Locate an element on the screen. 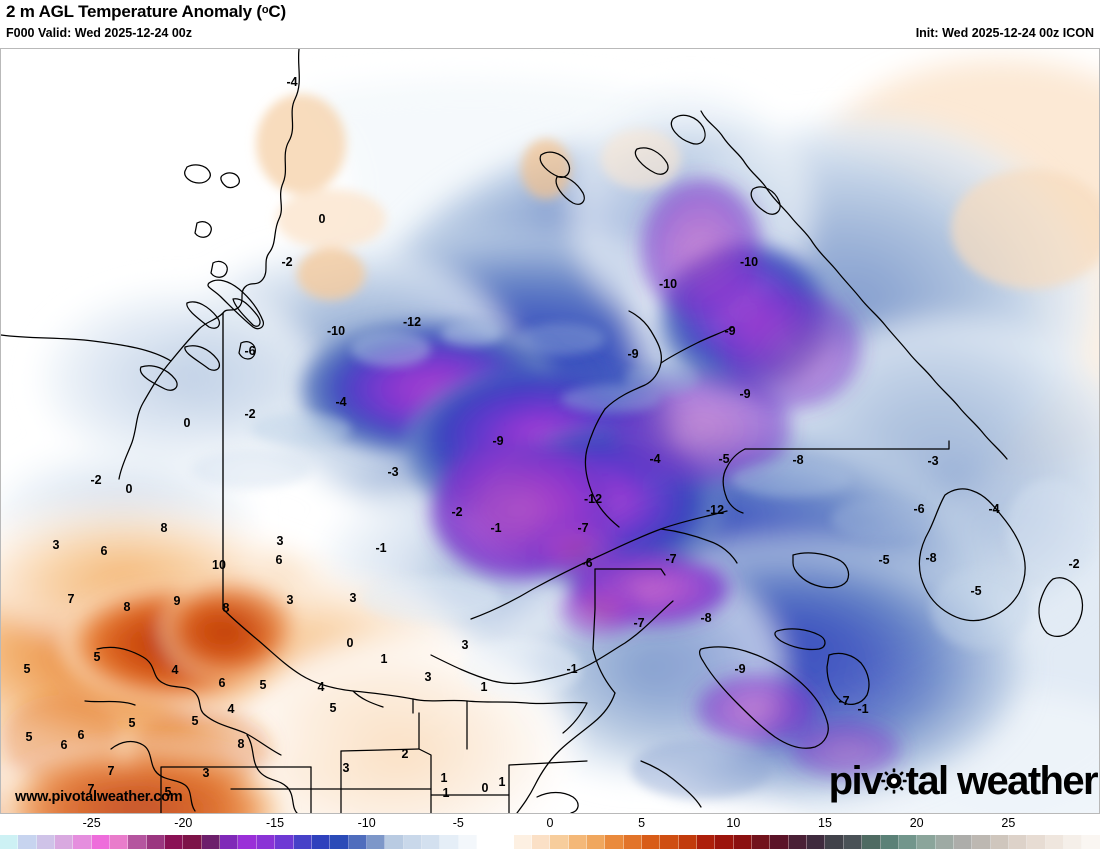 The height and width of the screenshot is (850, 1100). contour-label: 4 is located at coordinates (321, 687).